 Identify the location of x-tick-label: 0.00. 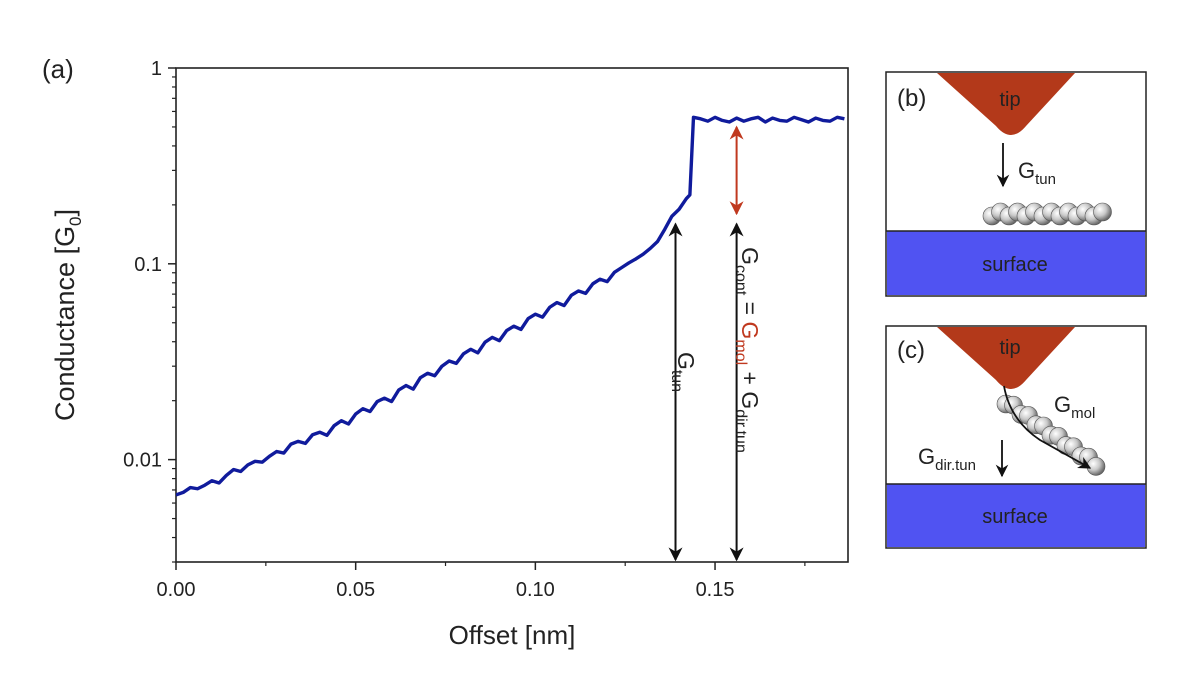
(176, 590).